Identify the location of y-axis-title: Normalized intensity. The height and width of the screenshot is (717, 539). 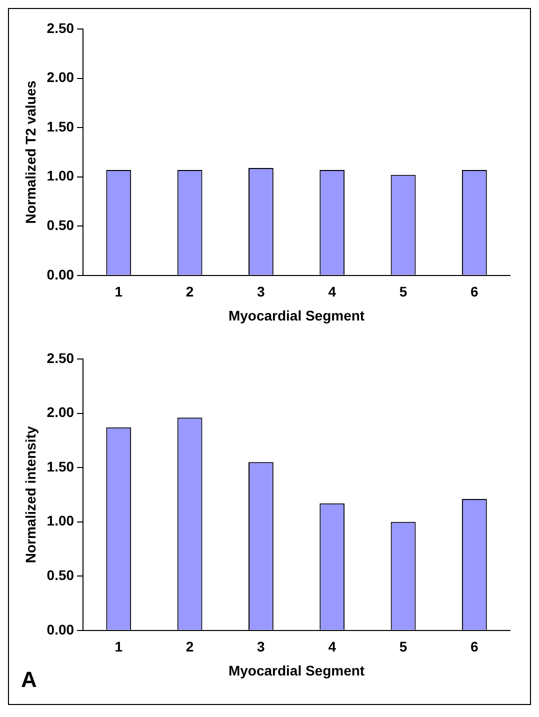
(30, 495).